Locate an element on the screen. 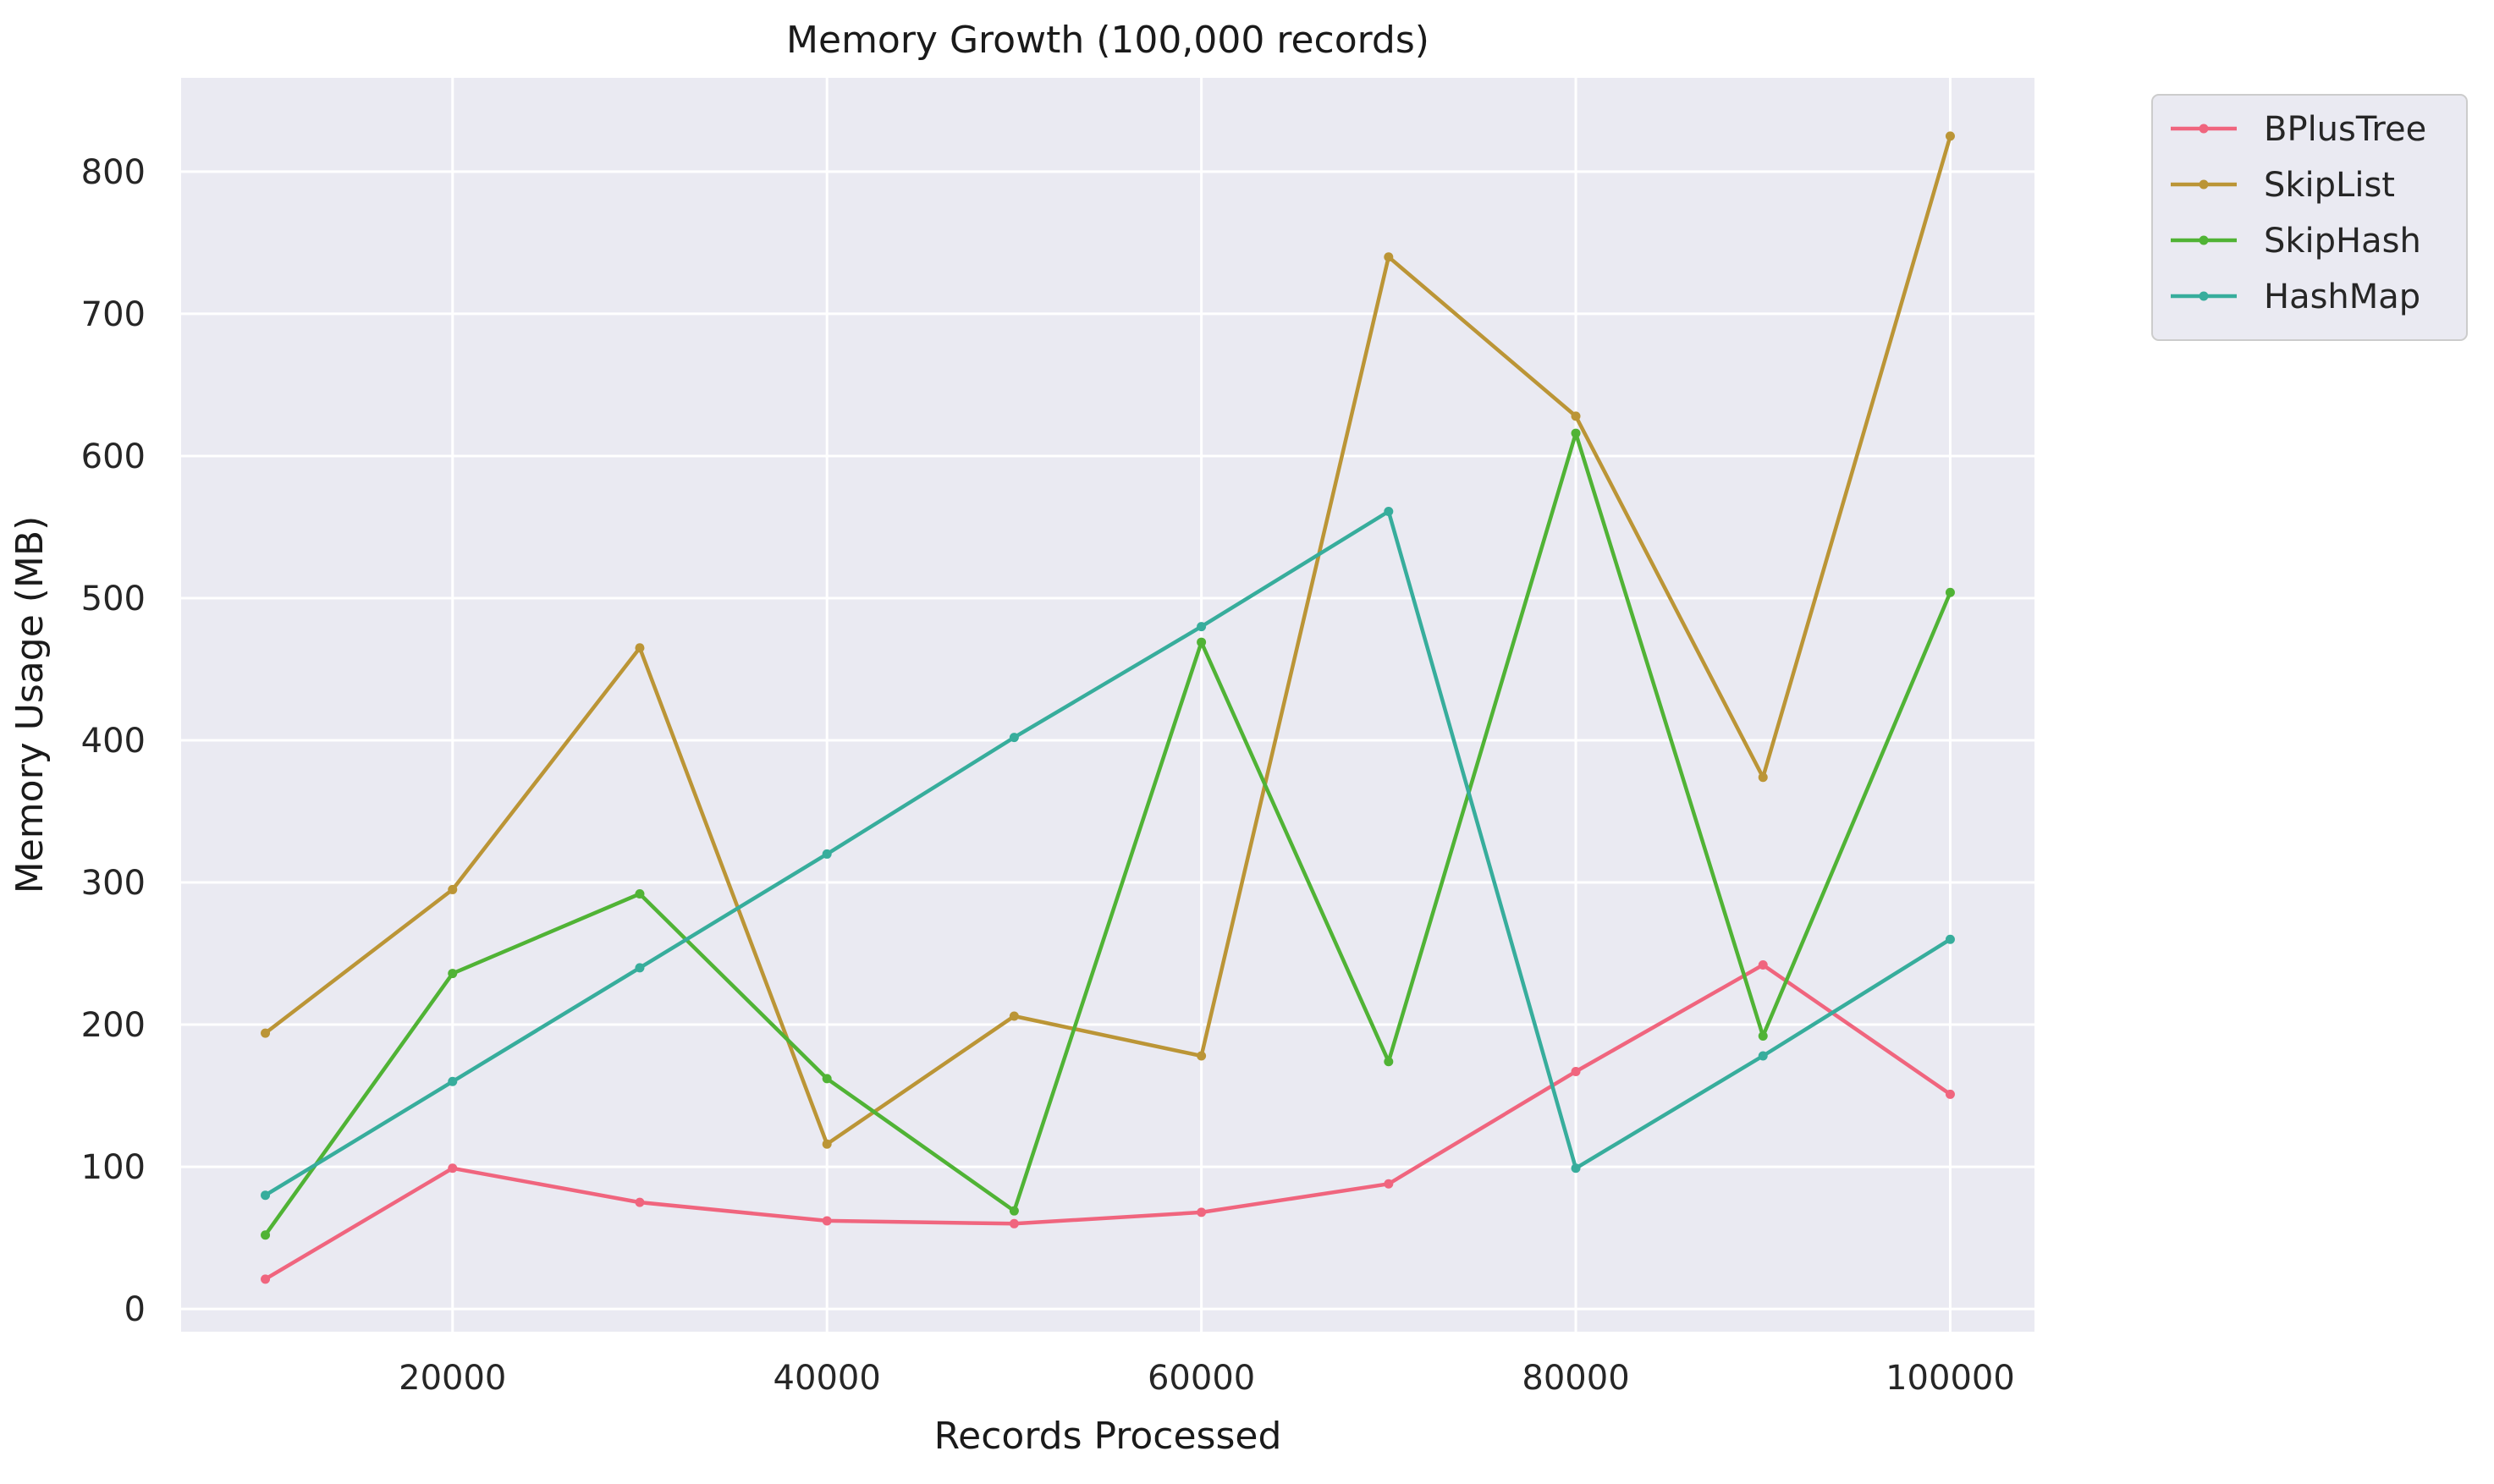 This screenshot has height=1484, width=2494. legend-item-skiphash: SkipHash is located at coordinates (2296, 241).